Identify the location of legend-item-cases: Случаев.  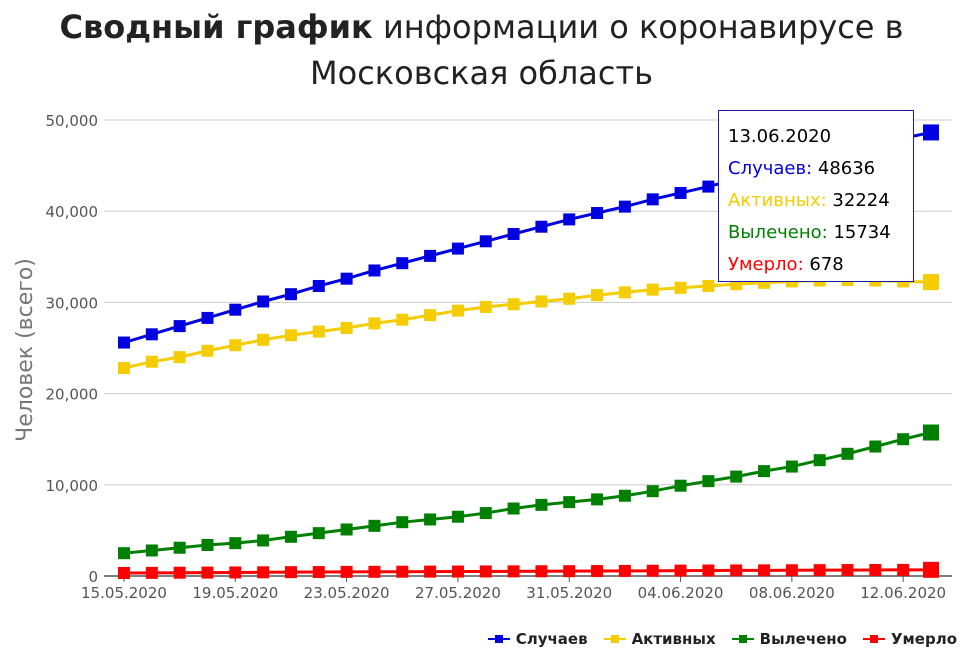
(537, 639).